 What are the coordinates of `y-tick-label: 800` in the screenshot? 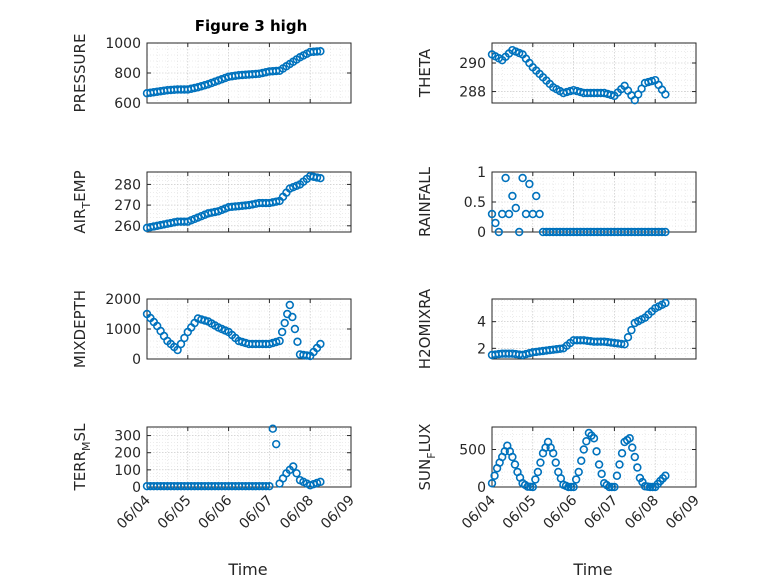 It's located at (127, 74).